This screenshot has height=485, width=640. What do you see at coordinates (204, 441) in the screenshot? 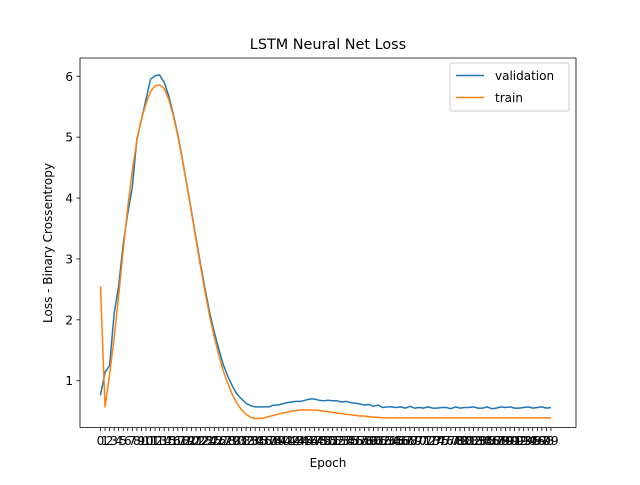
I see `x-tick-label: 23` at bounding box center [204, 441].